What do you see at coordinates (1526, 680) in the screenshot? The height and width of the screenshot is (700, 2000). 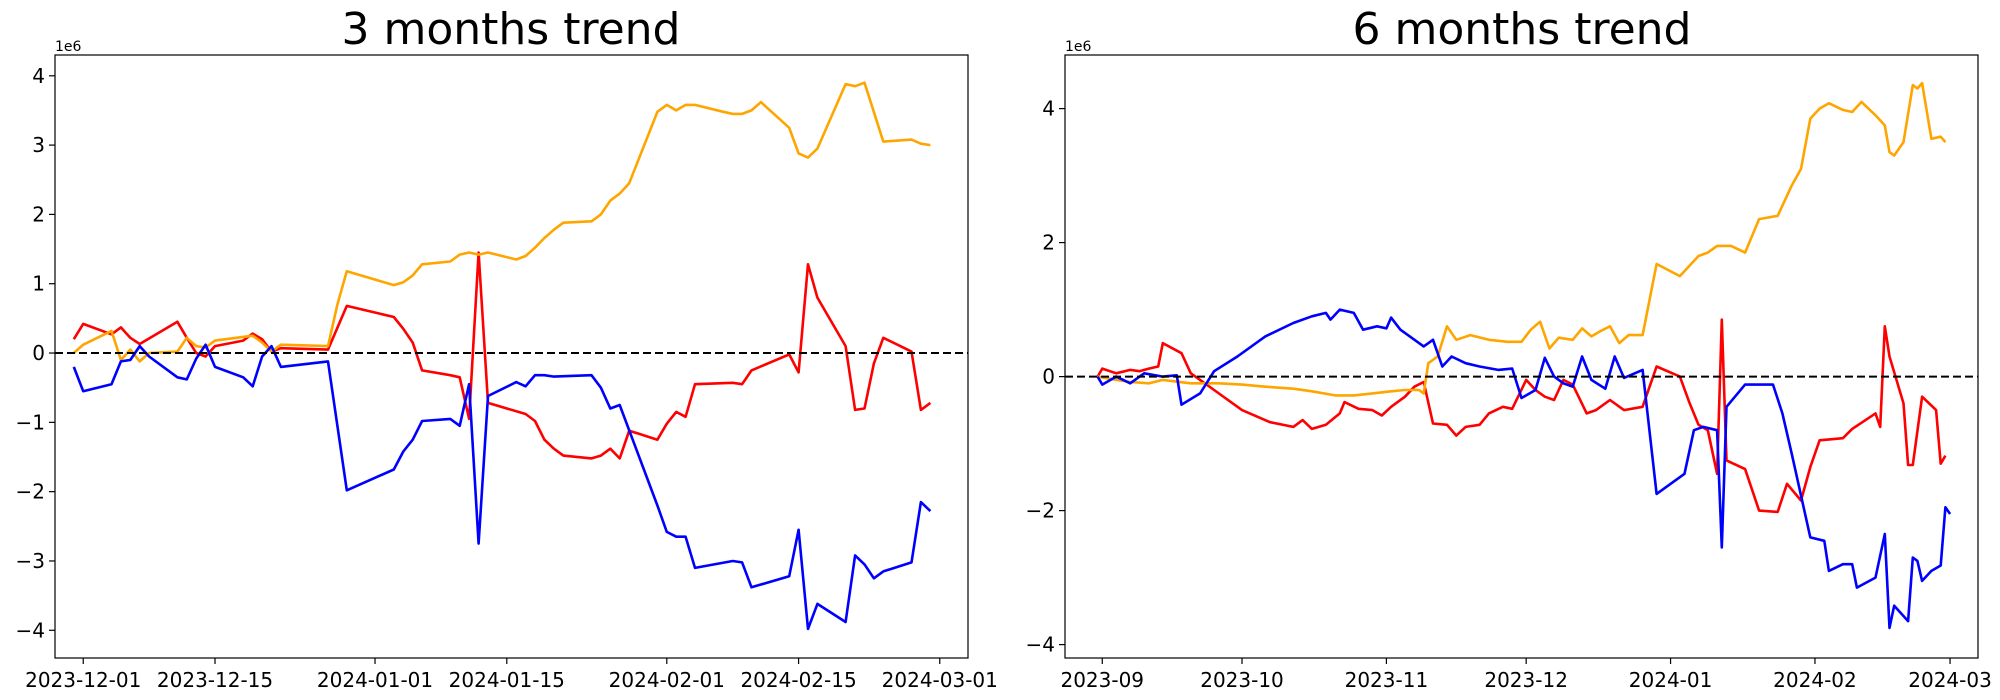 I see `x-tick-label: 2023-12` at bounding box center [1526, 680].